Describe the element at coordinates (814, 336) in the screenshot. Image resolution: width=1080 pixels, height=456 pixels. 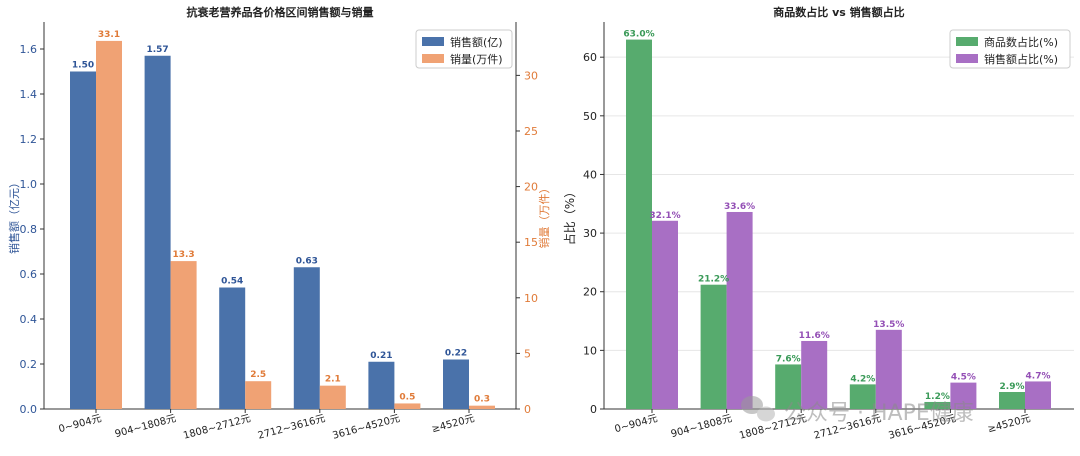
I see `data-label-sales-share: 11.6%` at that location.